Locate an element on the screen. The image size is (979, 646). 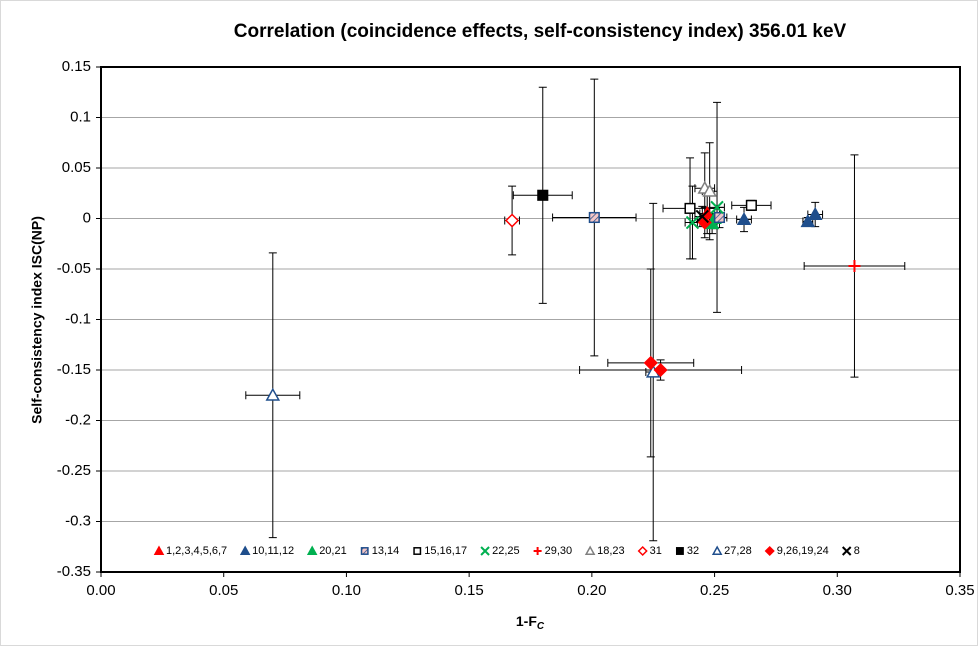
legend-item: 1,2,3,4,5,6,7 is located at coordinates (190, 551).